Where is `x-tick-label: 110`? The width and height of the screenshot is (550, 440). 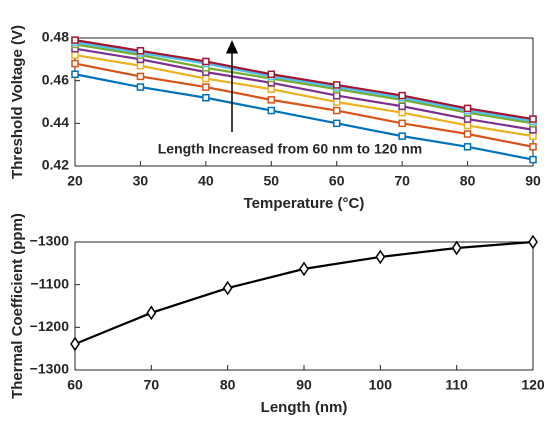 x-tick-label: 110 is located at coordinates (456, 385).